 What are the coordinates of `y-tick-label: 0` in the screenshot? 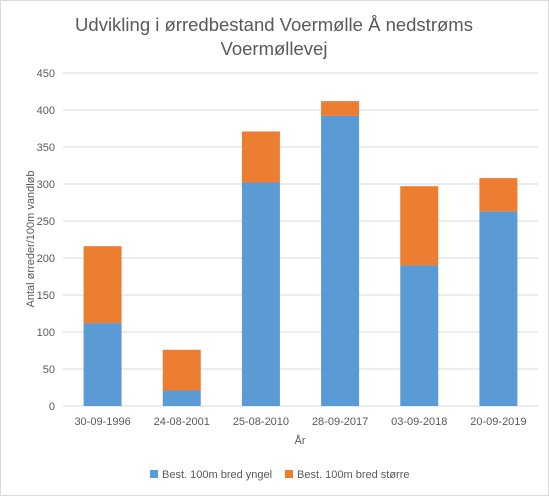 It's located at (52, 407).